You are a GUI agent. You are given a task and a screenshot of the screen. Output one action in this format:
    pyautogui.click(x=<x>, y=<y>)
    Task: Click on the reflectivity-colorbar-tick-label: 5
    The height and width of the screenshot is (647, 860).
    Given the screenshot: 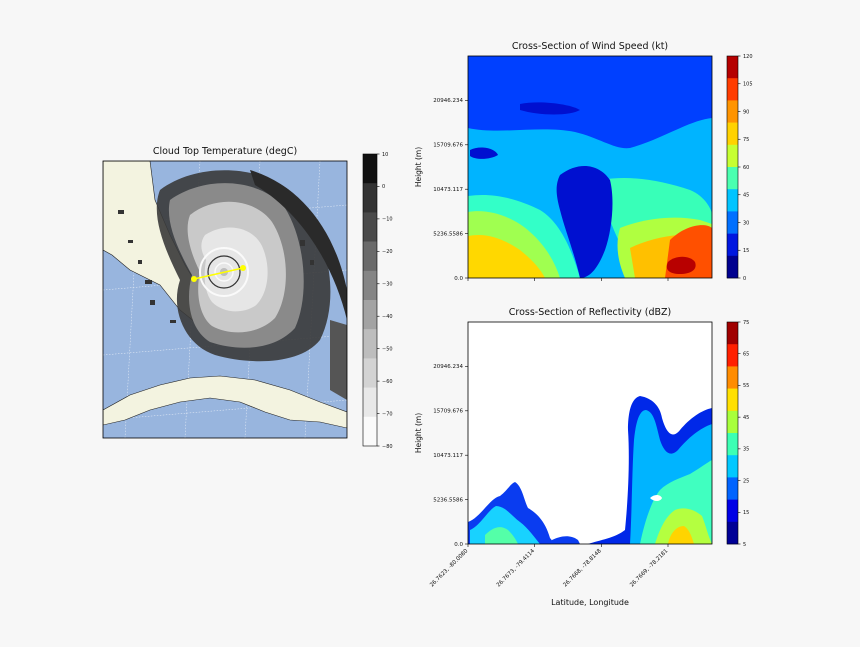 What is the action you would take?
    pyautogui.click(x=744, y=545)
    